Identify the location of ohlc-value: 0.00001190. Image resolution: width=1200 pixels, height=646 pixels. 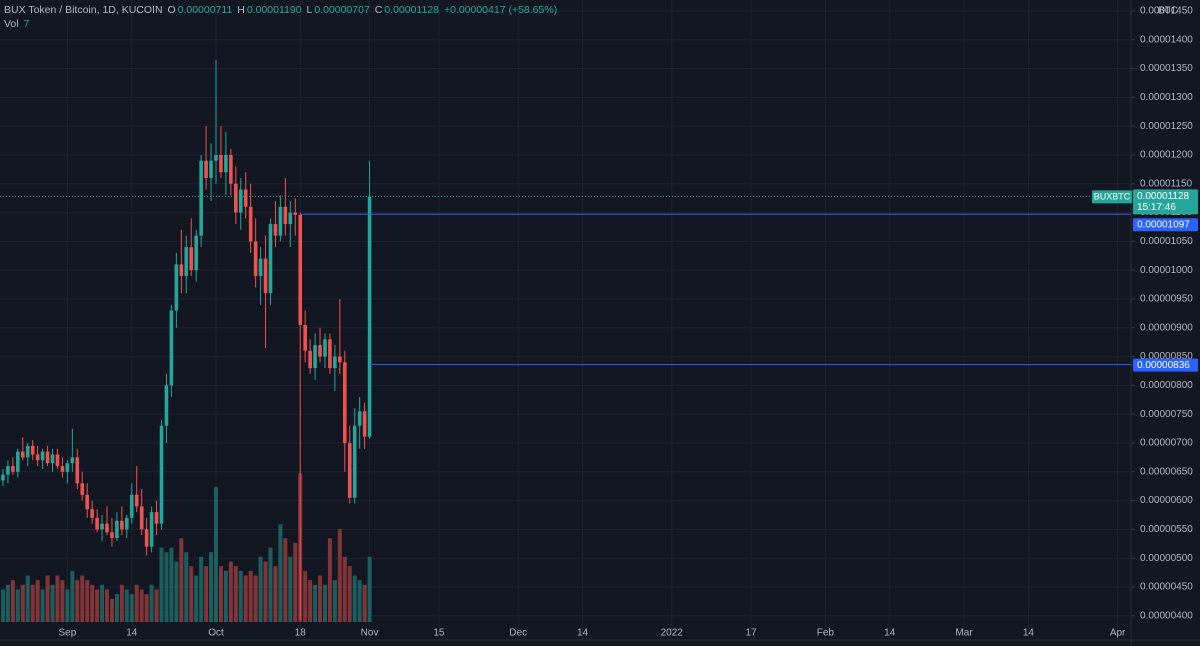
(274, 10).